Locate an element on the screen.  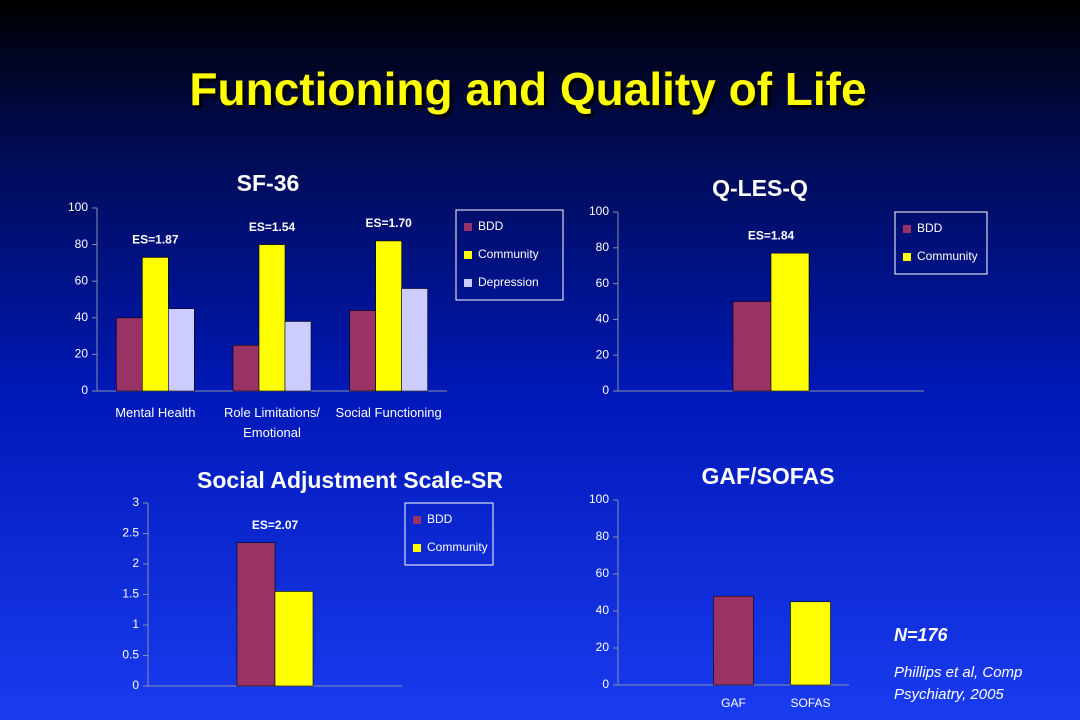
x-tick-label: Role Limitations/ Emotional is located at coordinates (272, 422).